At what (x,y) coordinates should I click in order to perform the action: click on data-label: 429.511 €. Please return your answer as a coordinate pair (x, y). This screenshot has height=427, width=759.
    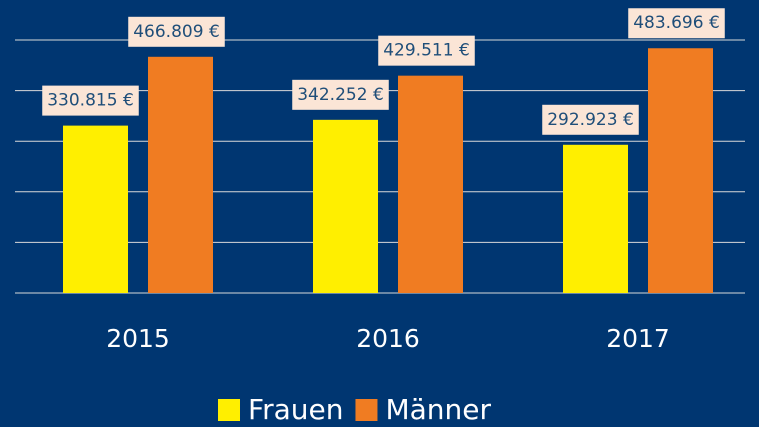
    Looking at the image, I should click on (426, 50).